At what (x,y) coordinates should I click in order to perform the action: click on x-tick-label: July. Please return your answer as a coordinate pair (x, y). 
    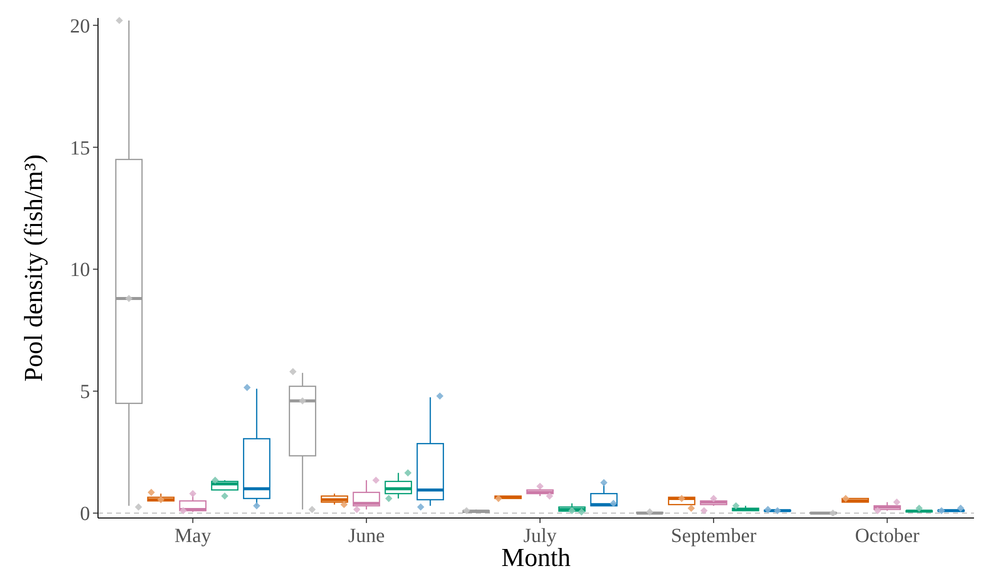
    Looking at the image, I should click on (540, 536).